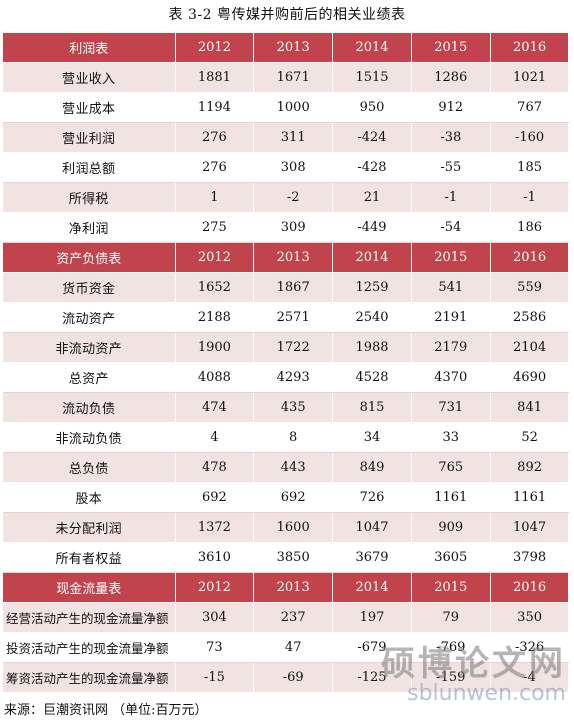 This screenshot has height=720, width=574. I want to click on value-cell: 1, so click(214, 197).